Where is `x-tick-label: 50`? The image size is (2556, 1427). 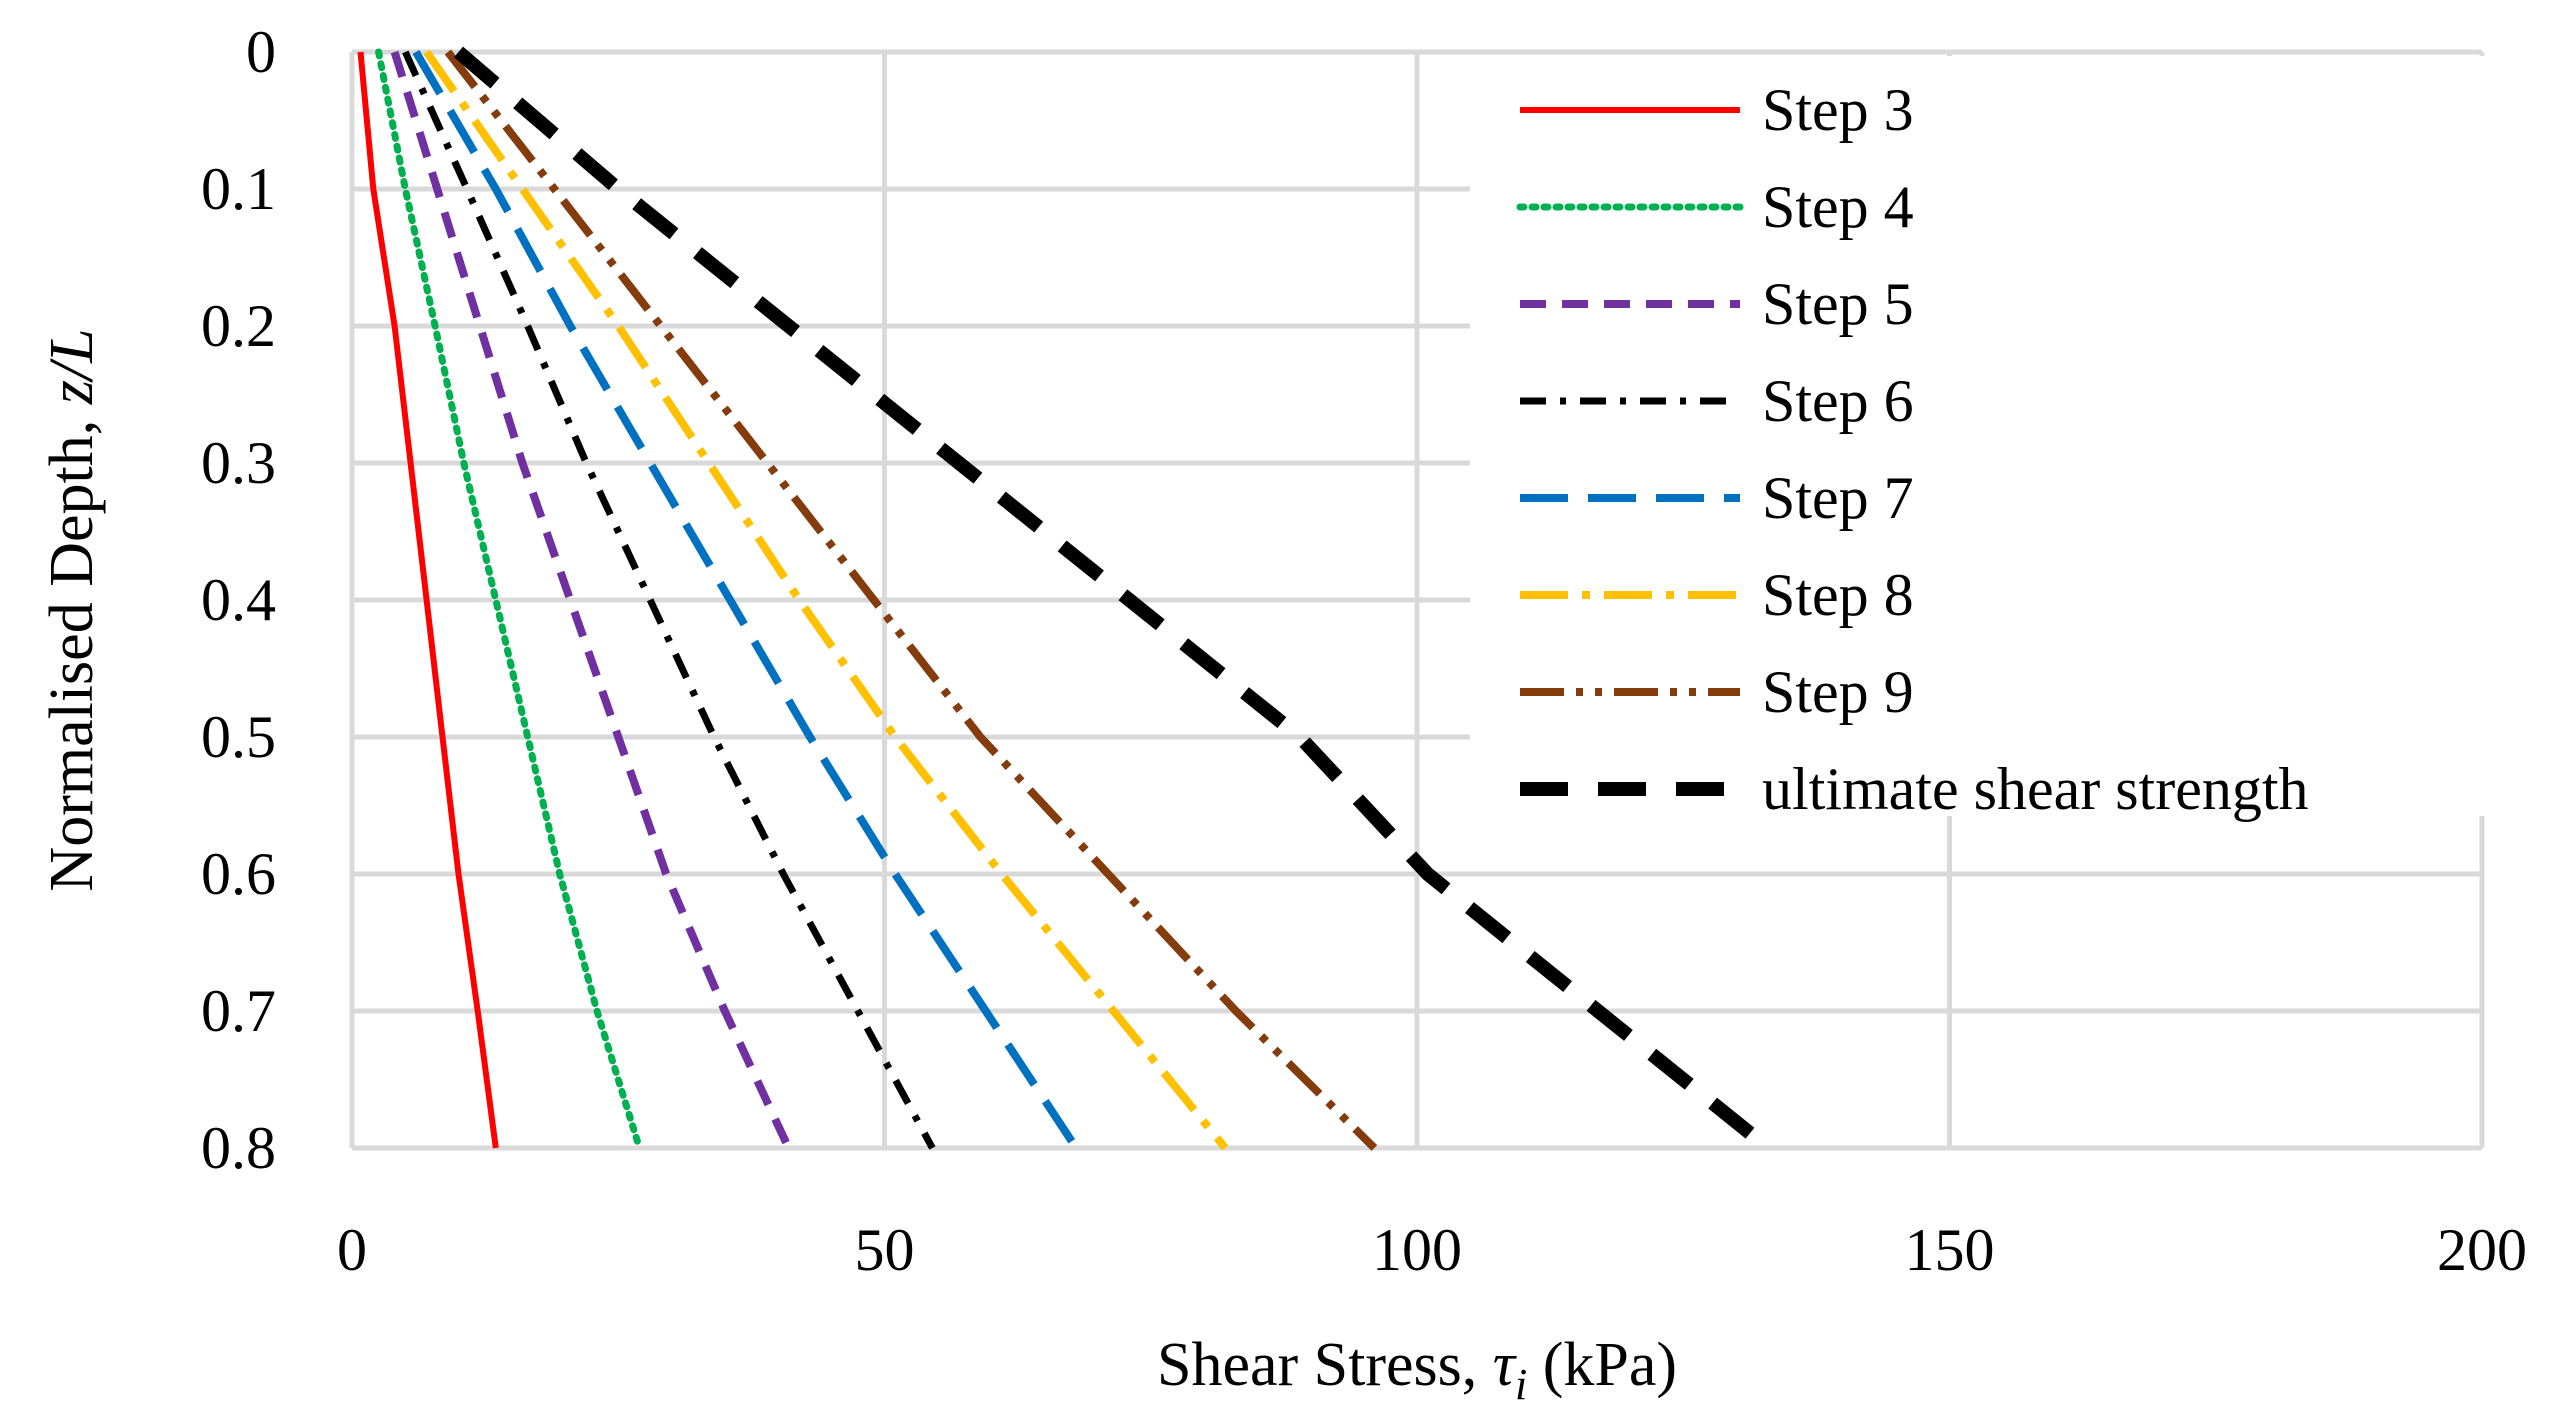
x-tick-label: 50 is located at coordinates (885, 1250).